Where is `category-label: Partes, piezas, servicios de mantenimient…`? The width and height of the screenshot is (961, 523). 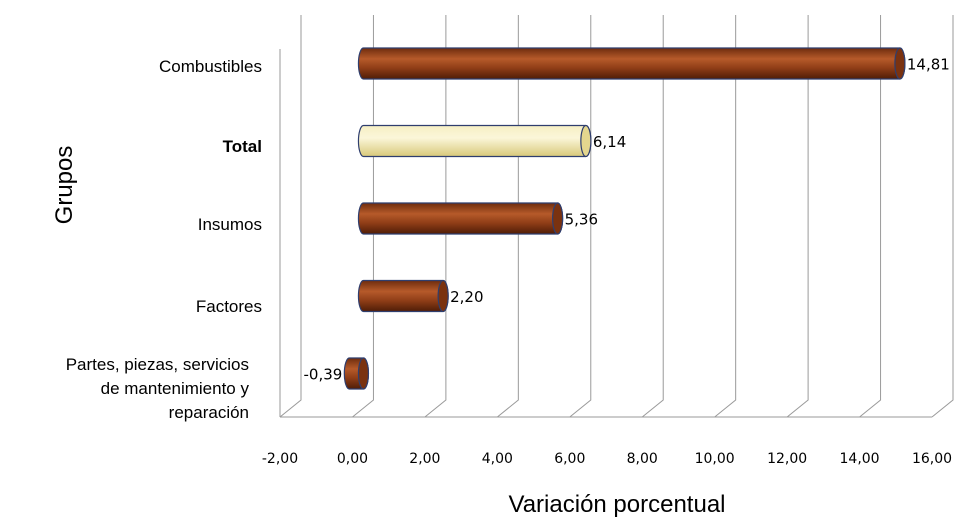 category-label: Partes, piezas, servicios de mantenimient… is located at coordinates (158, 388).